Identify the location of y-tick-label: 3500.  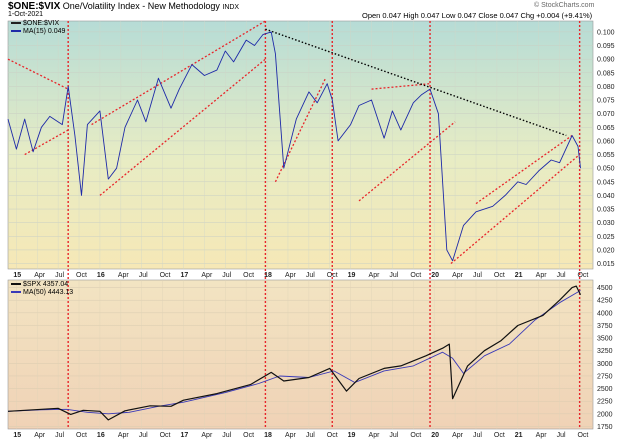
(605, 339).